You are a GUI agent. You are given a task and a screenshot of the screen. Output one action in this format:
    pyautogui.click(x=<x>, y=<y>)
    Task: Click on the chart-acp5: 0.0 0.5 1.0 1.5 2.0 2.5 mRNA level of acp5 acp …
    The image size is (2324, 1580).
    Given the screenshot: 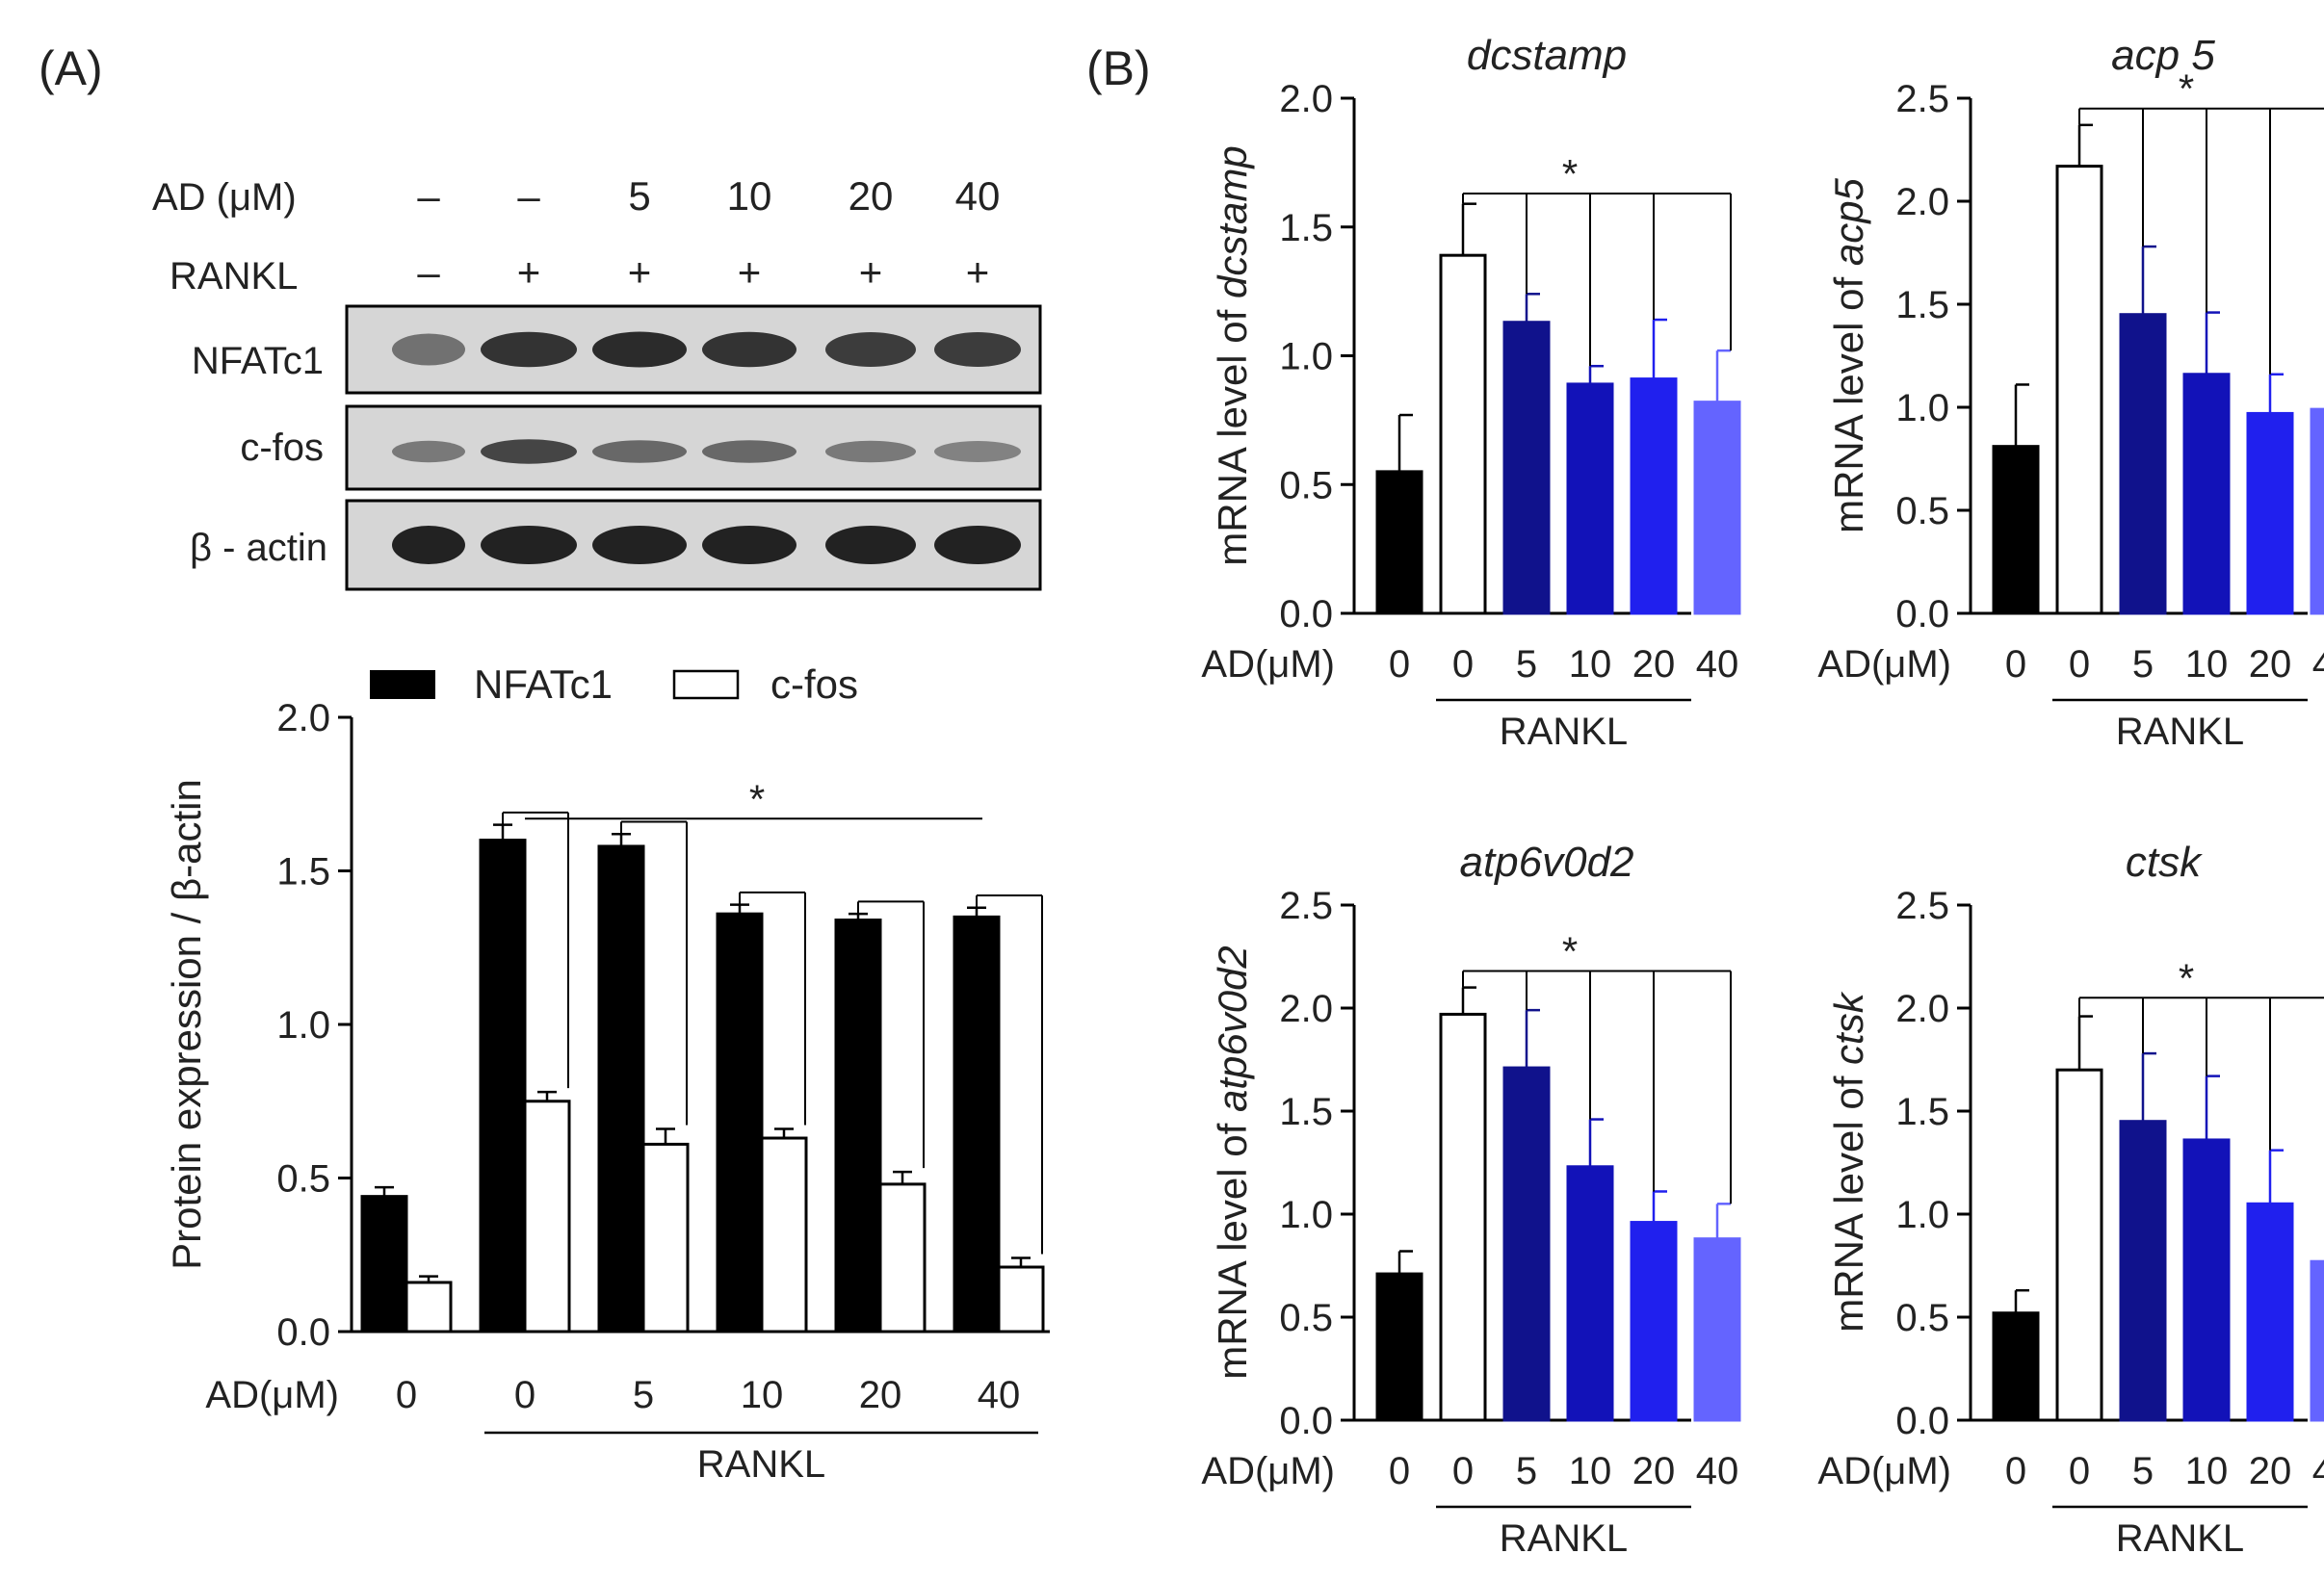 What is the action you would take?
    pyautogui.click(x=2071, y=392)
    